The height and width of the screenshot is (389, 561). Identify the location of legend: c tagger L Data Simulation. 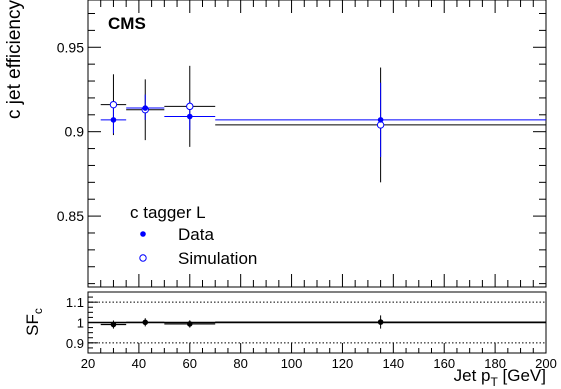
(193, 235).